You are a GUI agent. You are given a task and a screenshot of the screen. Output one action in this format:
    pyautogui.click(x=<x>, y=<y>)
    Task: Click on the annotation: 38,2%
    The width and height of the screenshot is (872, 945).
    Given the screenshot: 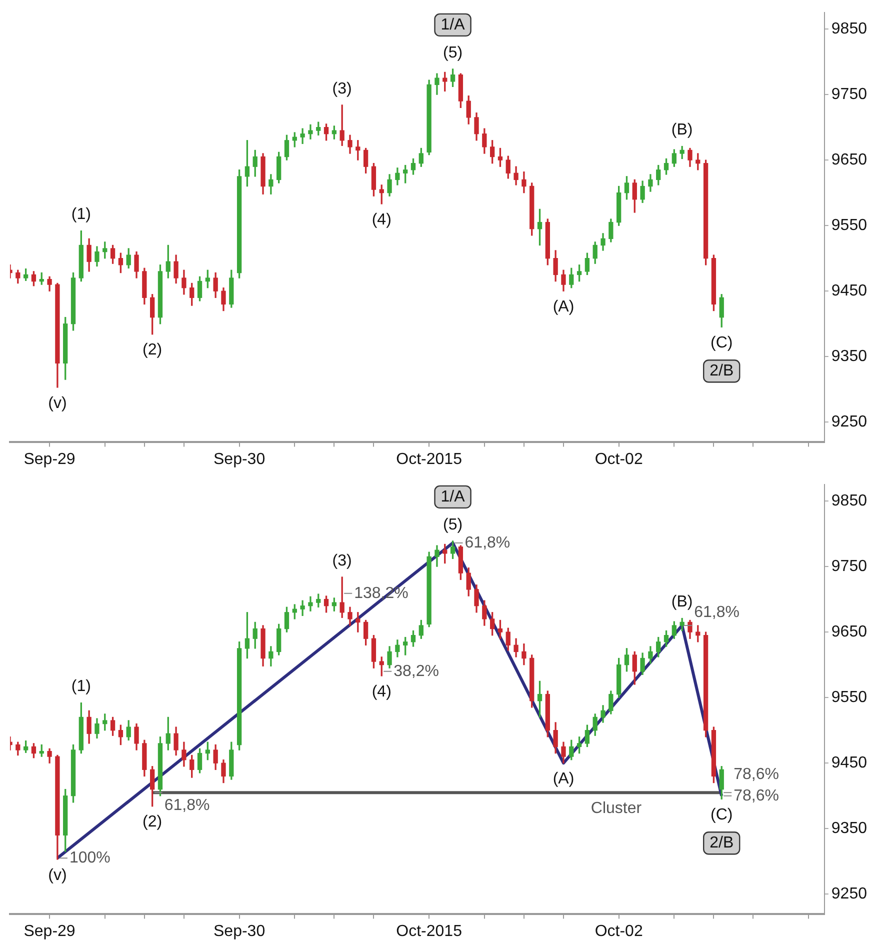 What is the action you would take?
    pyautogui.click(x=416, y=671)
    